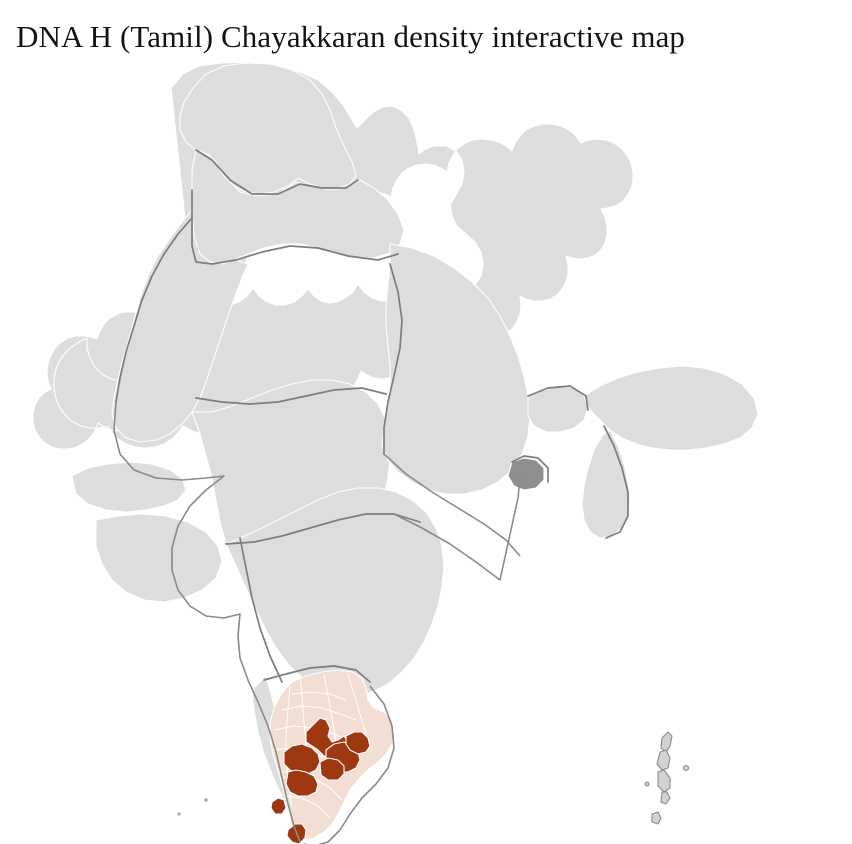 Image resolution: width=852 pixels, height=844 pixels. I want to click on lakshadweep-islands, so click(192, 807).